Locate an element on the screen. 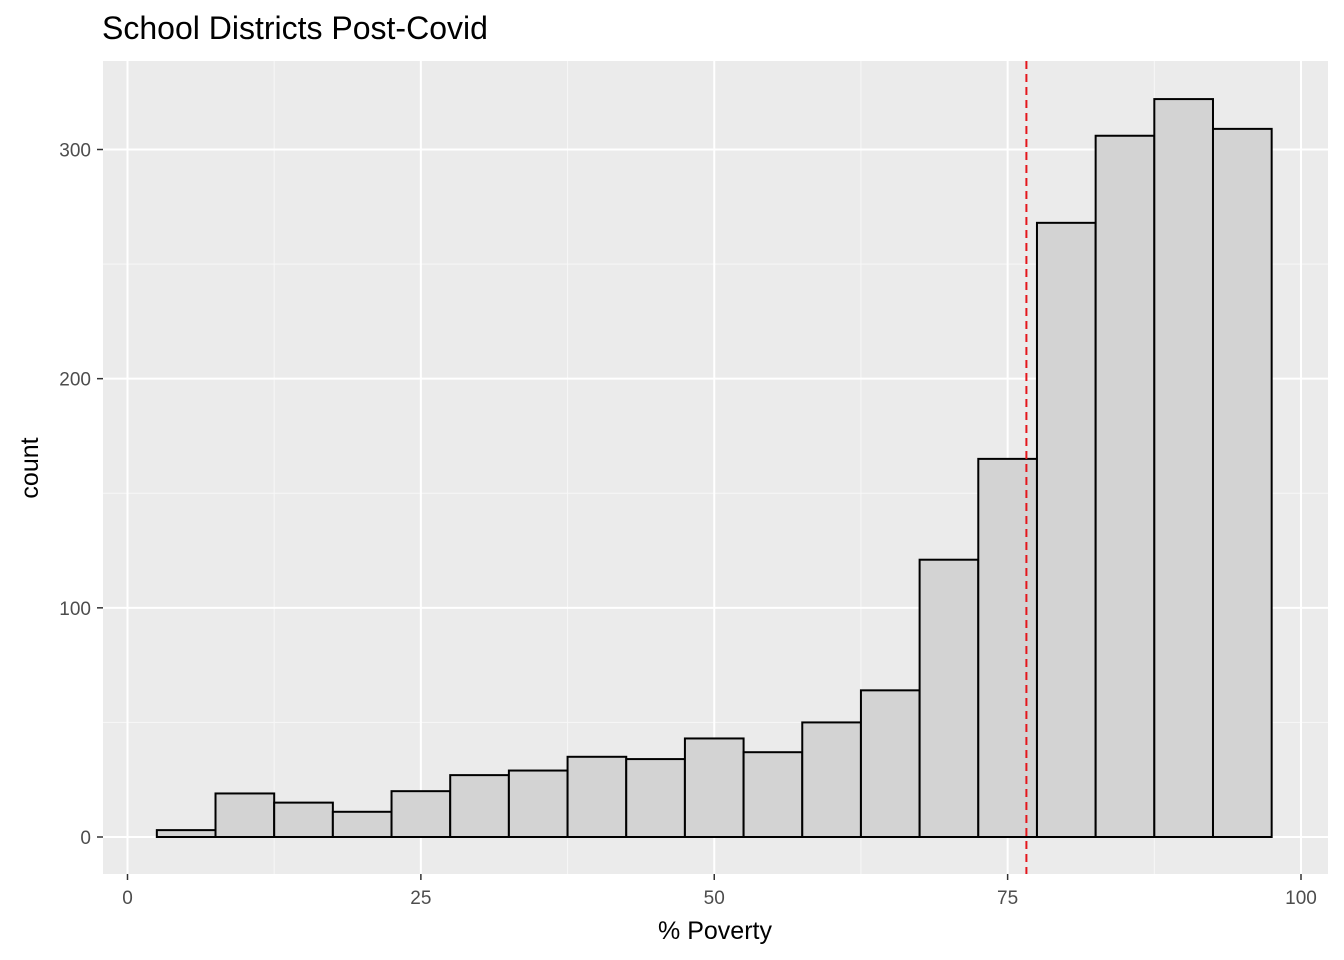 This screenshot has height=960, width=1344. x-tick-label: 50 is located at coordinates (714, 898).